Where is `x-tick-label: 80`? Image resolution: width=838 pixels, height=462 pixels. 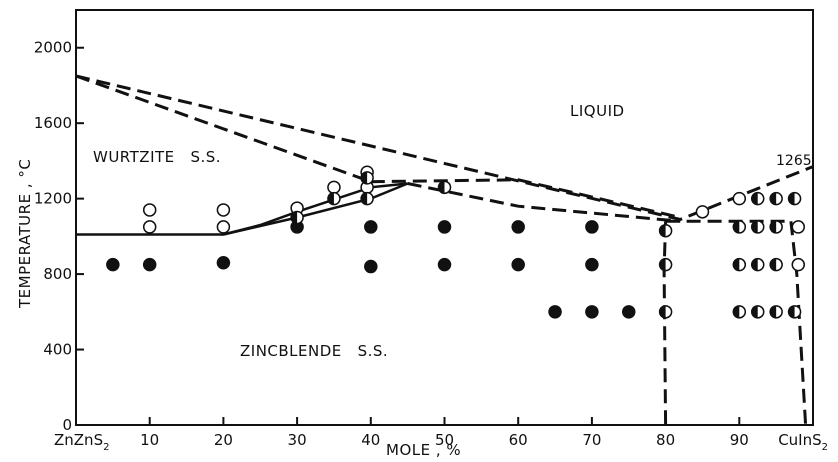
x-tick-label: 80 is located at coordinates (665, 440).